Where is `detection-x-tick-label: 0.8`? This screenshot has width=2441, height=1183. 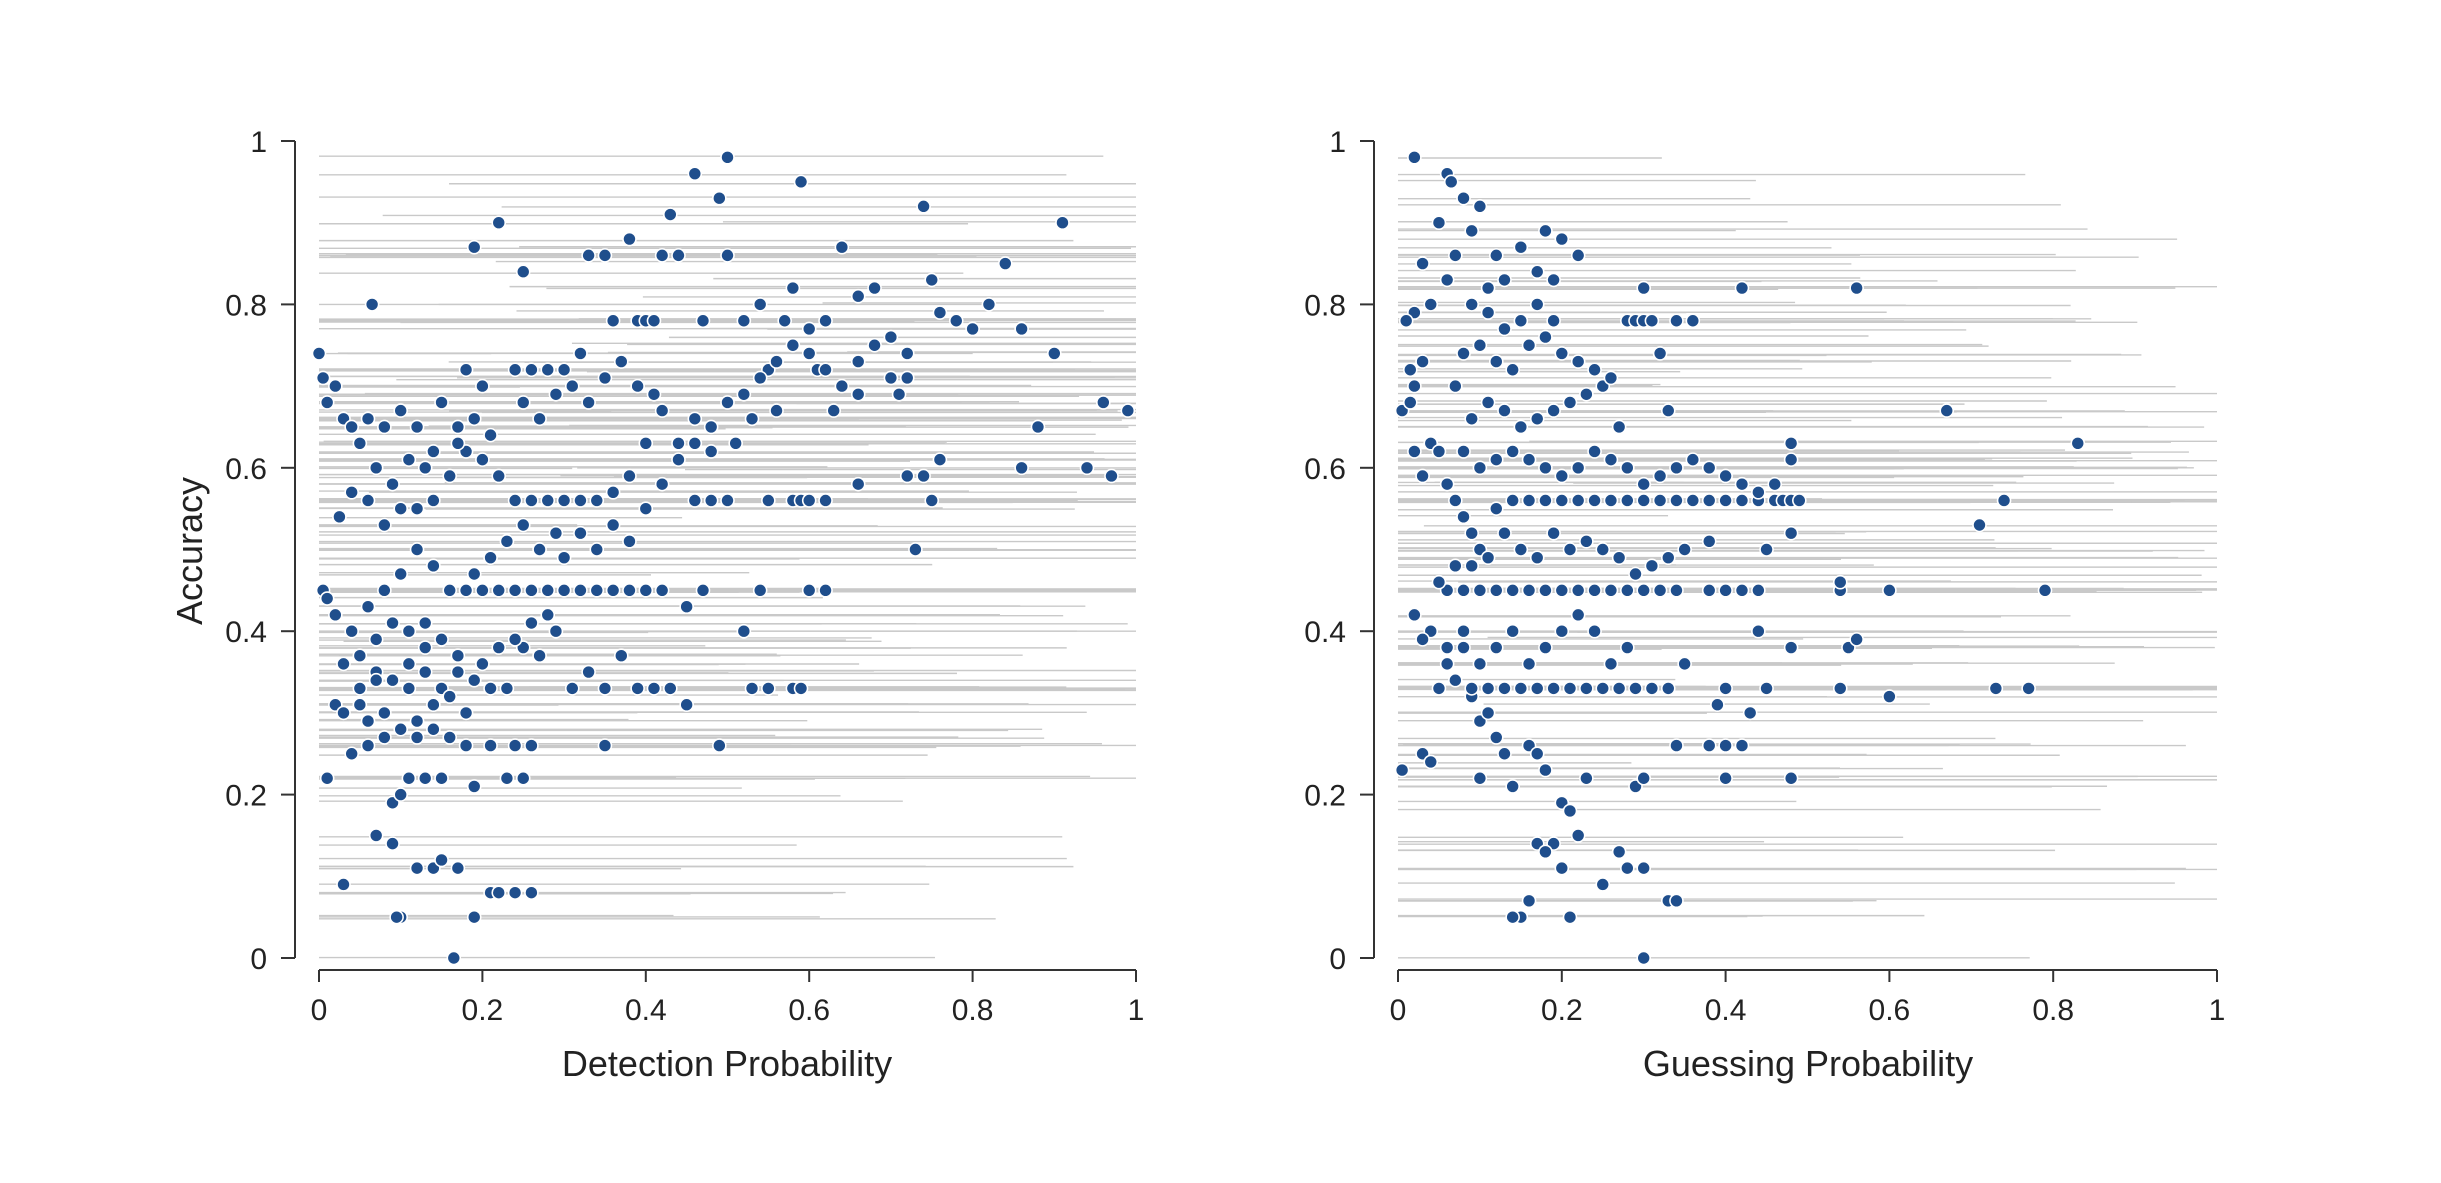
detection-x-tick-label: 0.8 is located at coordinates (973, 1010).